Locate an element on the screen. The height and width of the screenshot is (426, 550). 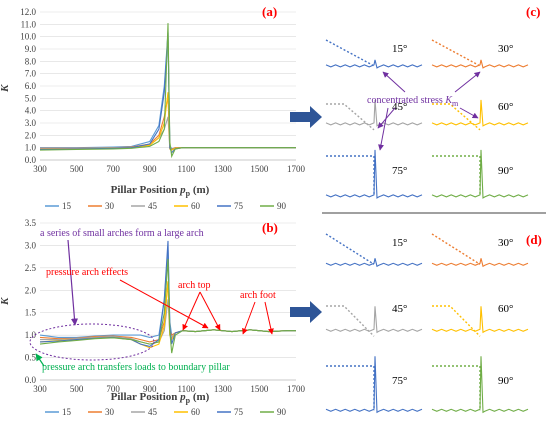
mini-plot-c-5: 75° is located at coordinates (374, 174).